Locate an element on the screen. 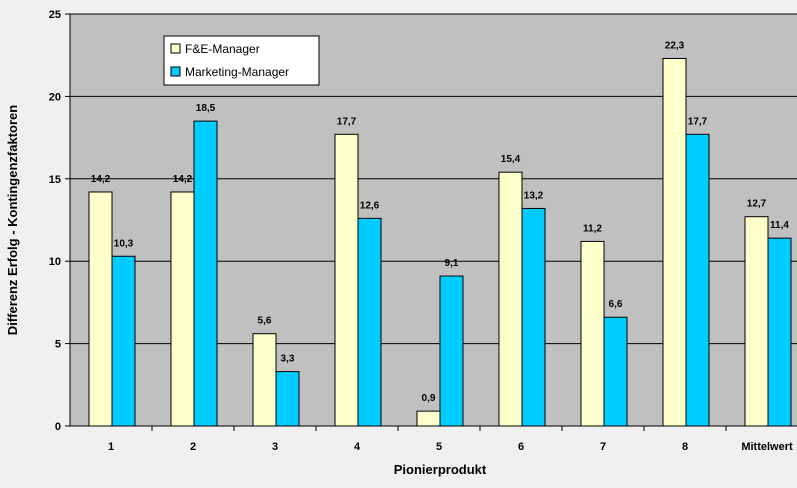 The width and height of the screenshot is (797, 488). legend: F&E-Manager Marketing-Manager is located at coordinates (241, 60).